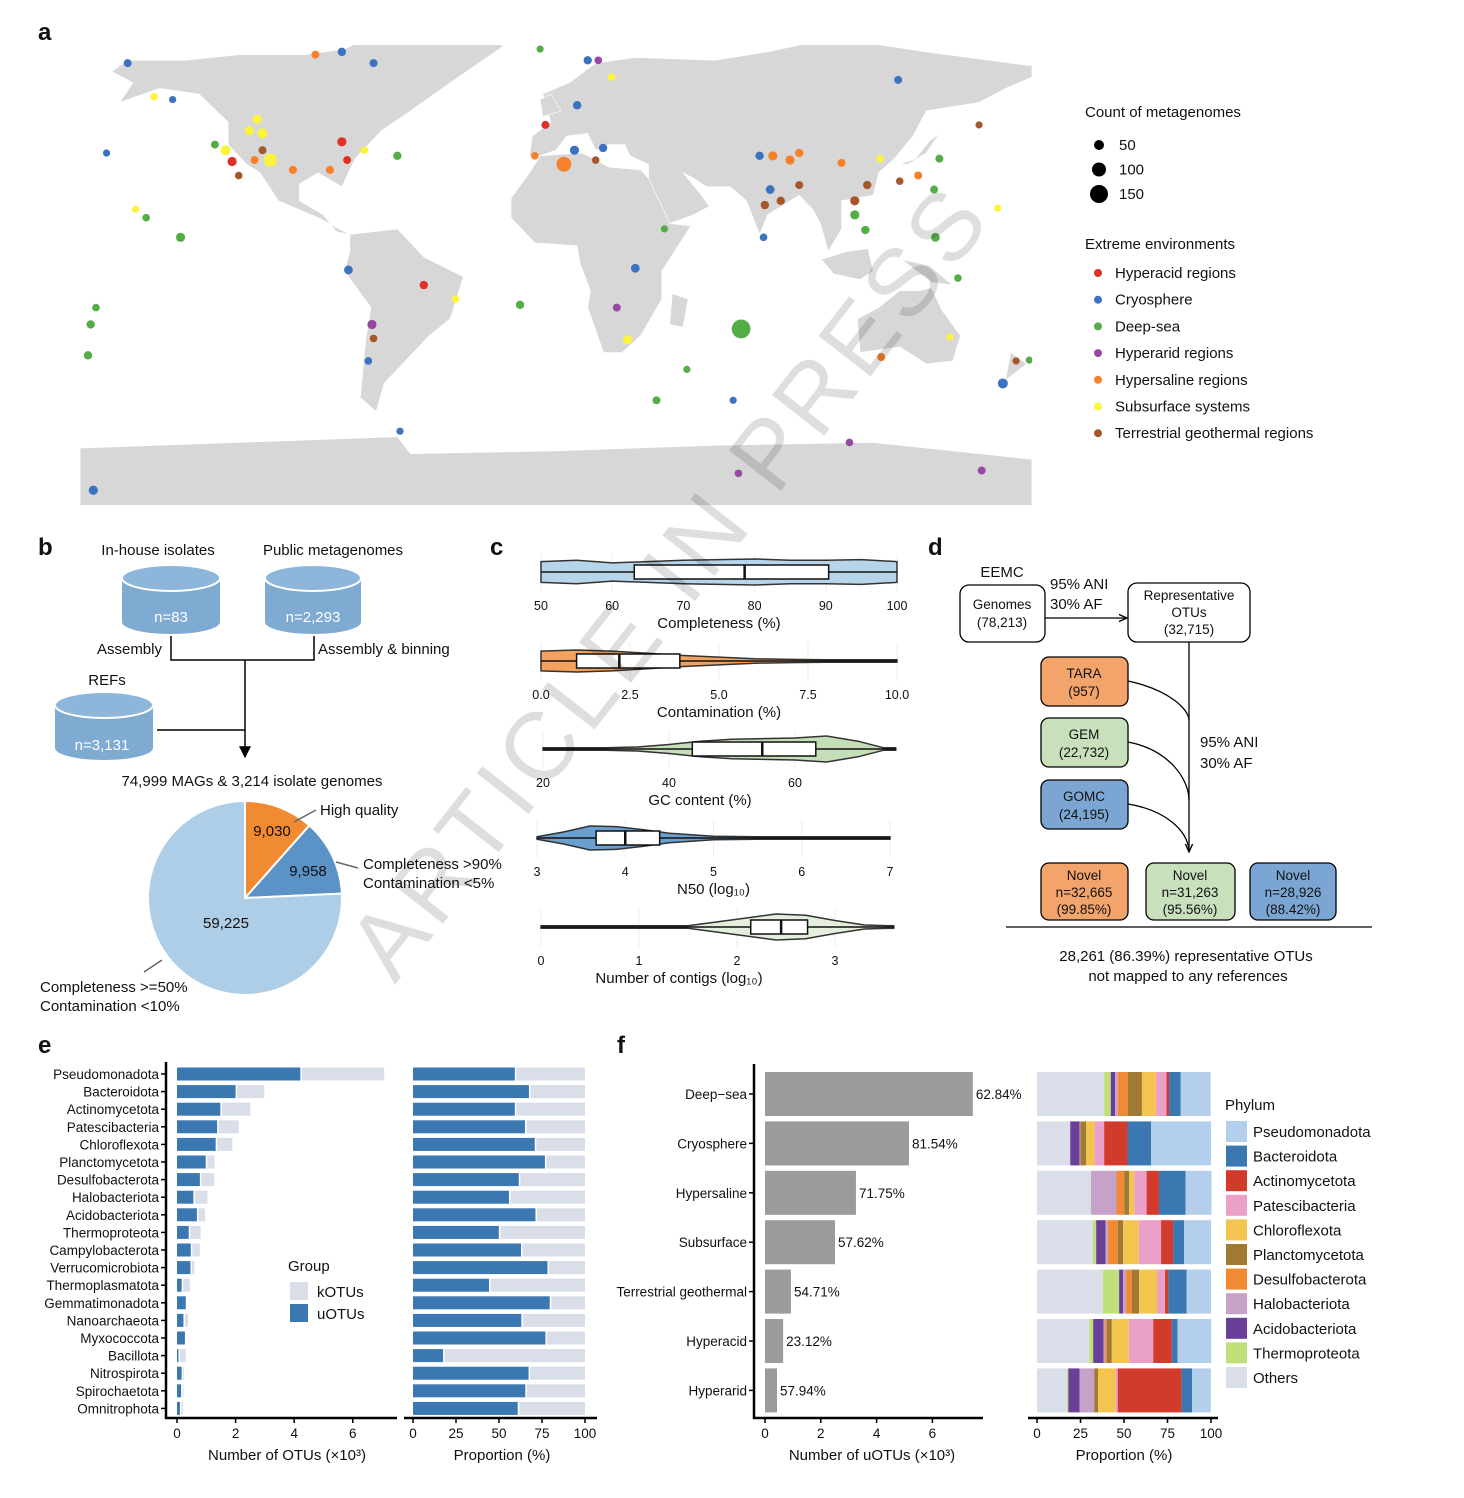 The width and height of the screenshot is (1464, 1498). Describe the element at coordinates (333, 550) in the screenshot. I see `public-metagenomes-title: Public metagenomes` at that location.